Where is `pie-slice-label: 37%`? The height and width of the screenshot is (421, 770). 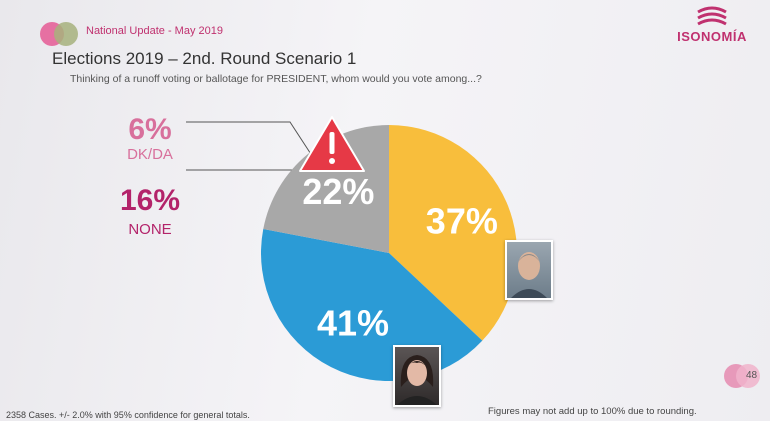
pie-slice-label: 37% is located at coordinates (462, 220).